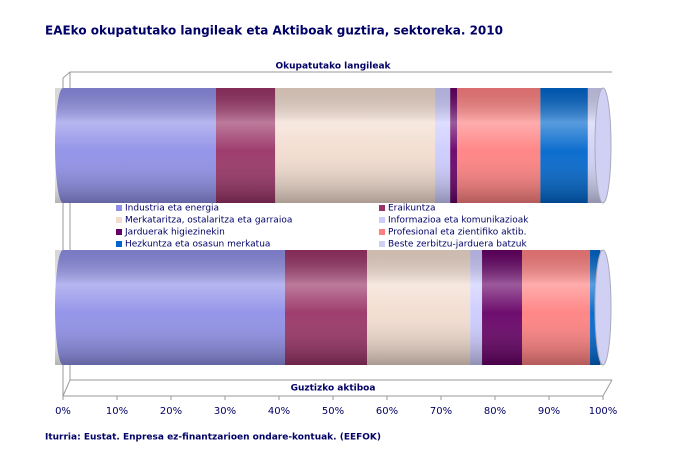 This screenshot has width=698, height=461. Describe the element at coordinates (603, 411) in the screenshot. I see `x-tick-label: 100%` at that location.